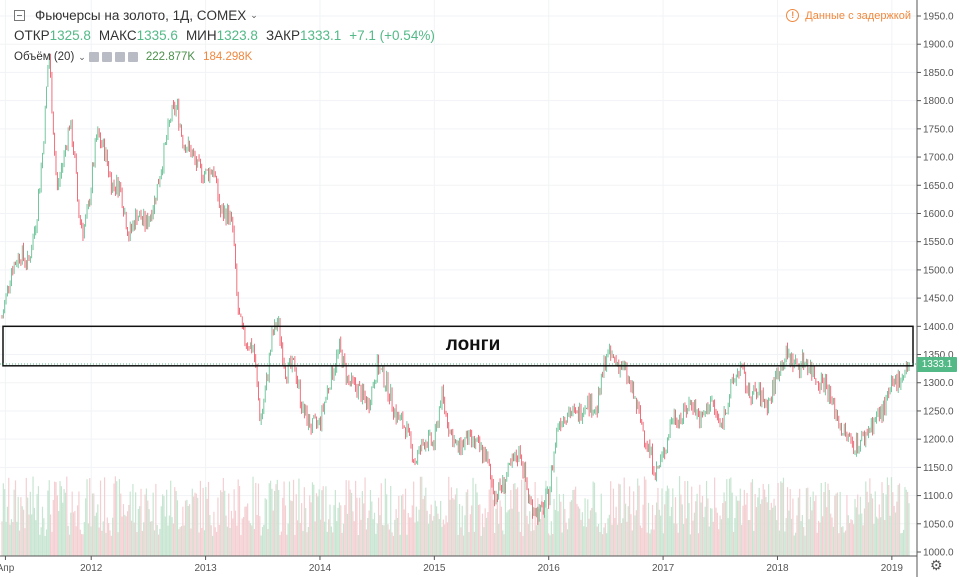  Describe the element at coordinates (119, 57) in the screenshot. I see `plus-icon` at that location.